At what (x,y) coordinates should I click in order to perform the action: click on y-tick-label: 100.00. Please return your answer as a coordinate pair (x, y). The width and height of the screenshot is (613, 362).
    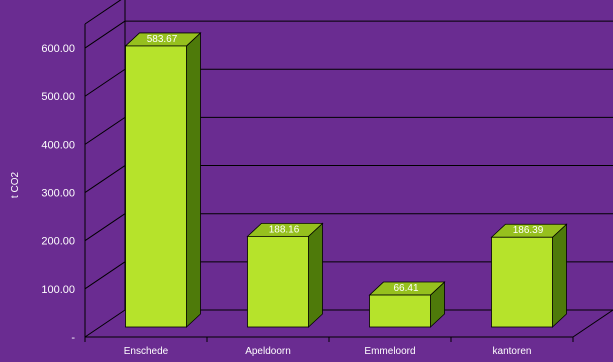
    Looking at the image, I should click on (58, 290).